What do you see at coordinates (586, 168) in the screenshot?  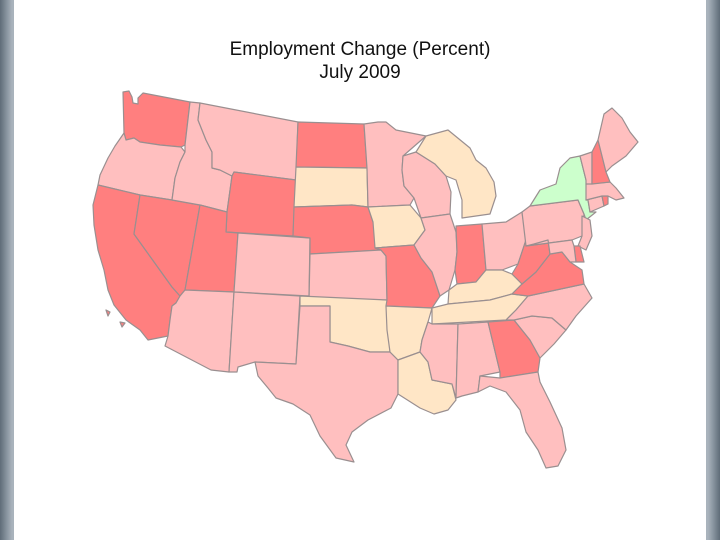 I see `state-VT` at bounding box center [586, 168].